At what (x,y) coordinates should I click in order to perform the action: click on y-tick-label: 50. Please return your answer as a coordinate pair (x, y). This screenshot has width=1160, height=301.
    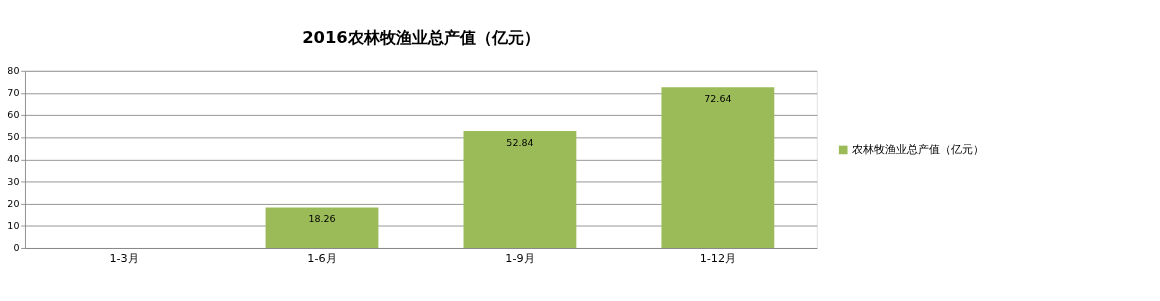
    Looking at the image, I should click on (13, 137).